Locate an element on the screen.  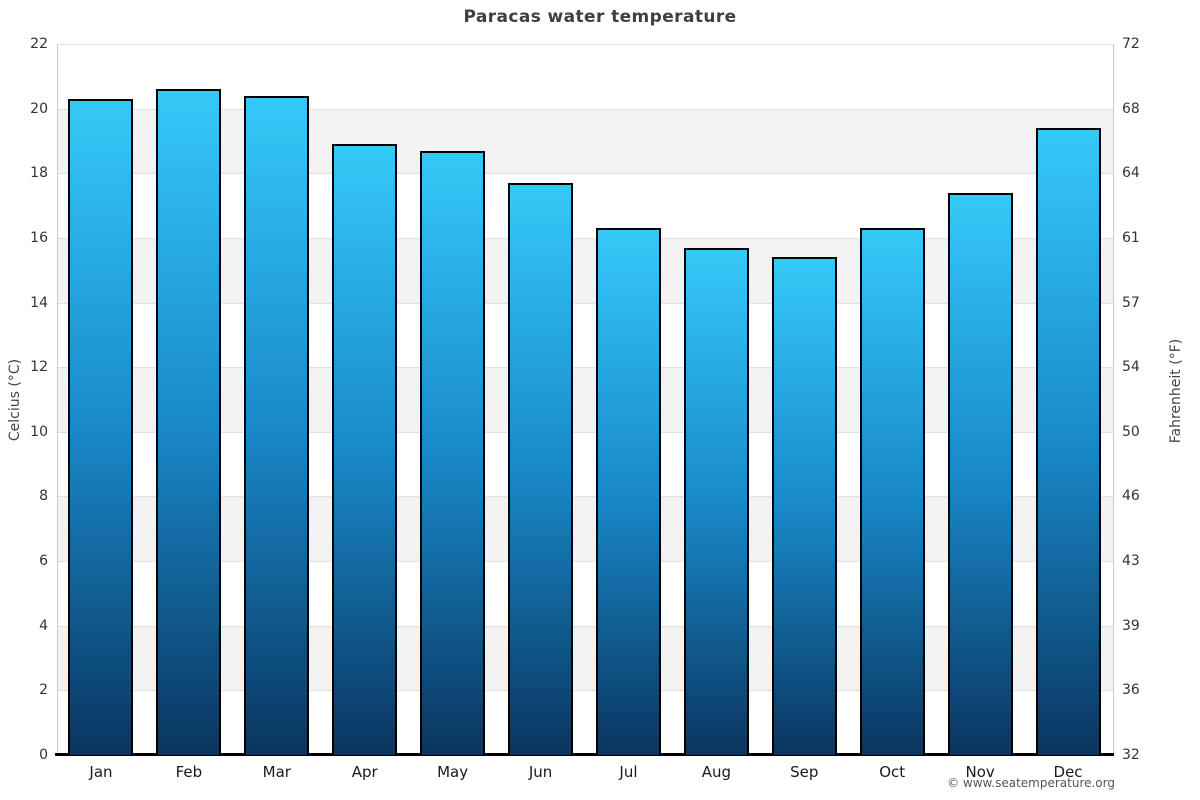
x-tick-label-sep: Sep is located at coordinates (804, 772).